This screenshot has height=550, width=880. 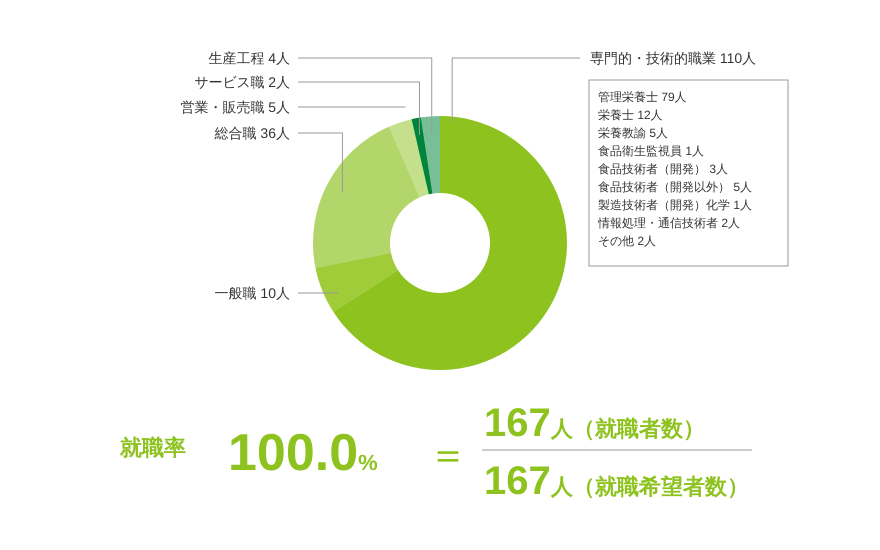 I want to click on slice-label: サービス職 2人, so click(x=242, y=82).